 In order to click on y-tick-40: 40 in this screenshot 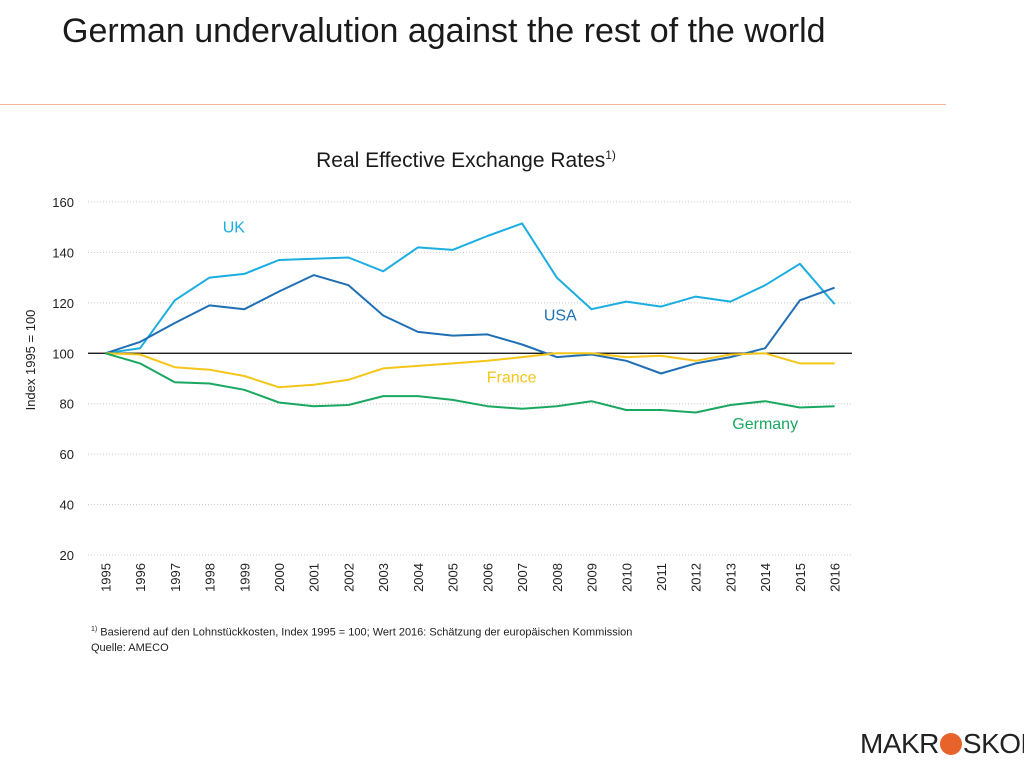, I will do `click(67, 505)`.